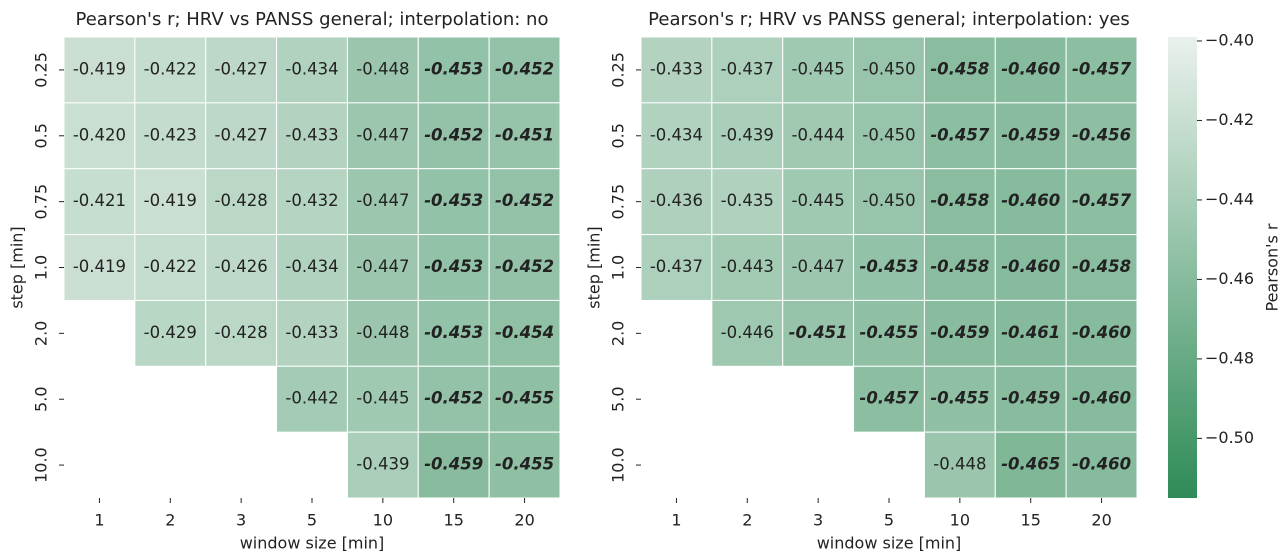 This screenshot has width=1284, height=555. I want to click on cell-label: -0.432, so click(311, 200).